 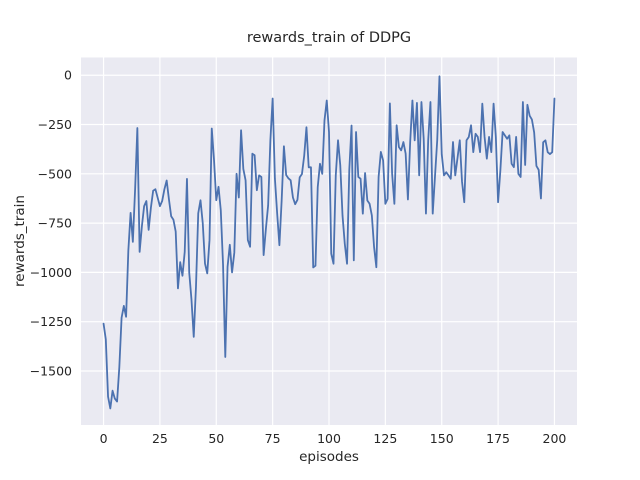 What do you see at coordinates (329, 438) in the screenshot?
I see `x-tick-label: 100` at bounding box center [329, 438].